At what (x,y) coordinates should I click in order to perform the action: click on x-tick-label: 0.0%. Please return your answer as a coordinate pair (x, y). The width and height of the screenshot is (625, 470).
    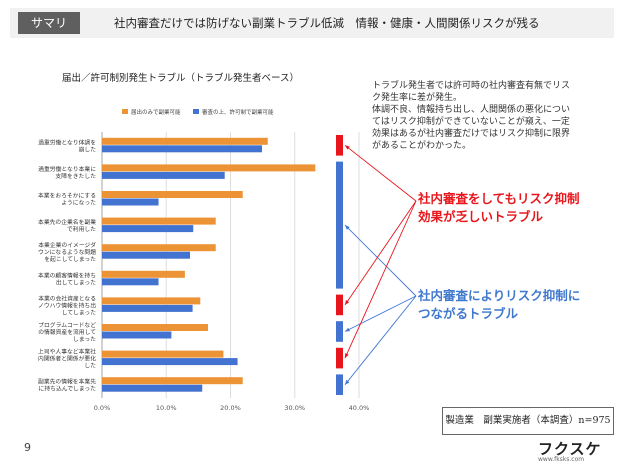
    Looking at the image, I should click on (102, 408).